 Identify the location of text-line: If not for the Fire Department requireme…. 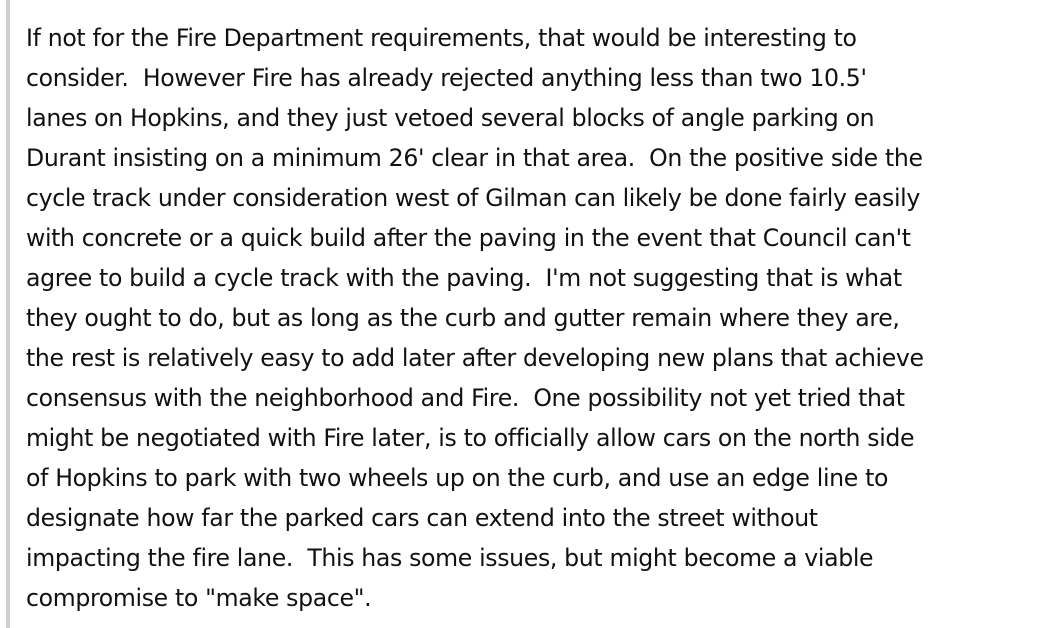
(441, 38).